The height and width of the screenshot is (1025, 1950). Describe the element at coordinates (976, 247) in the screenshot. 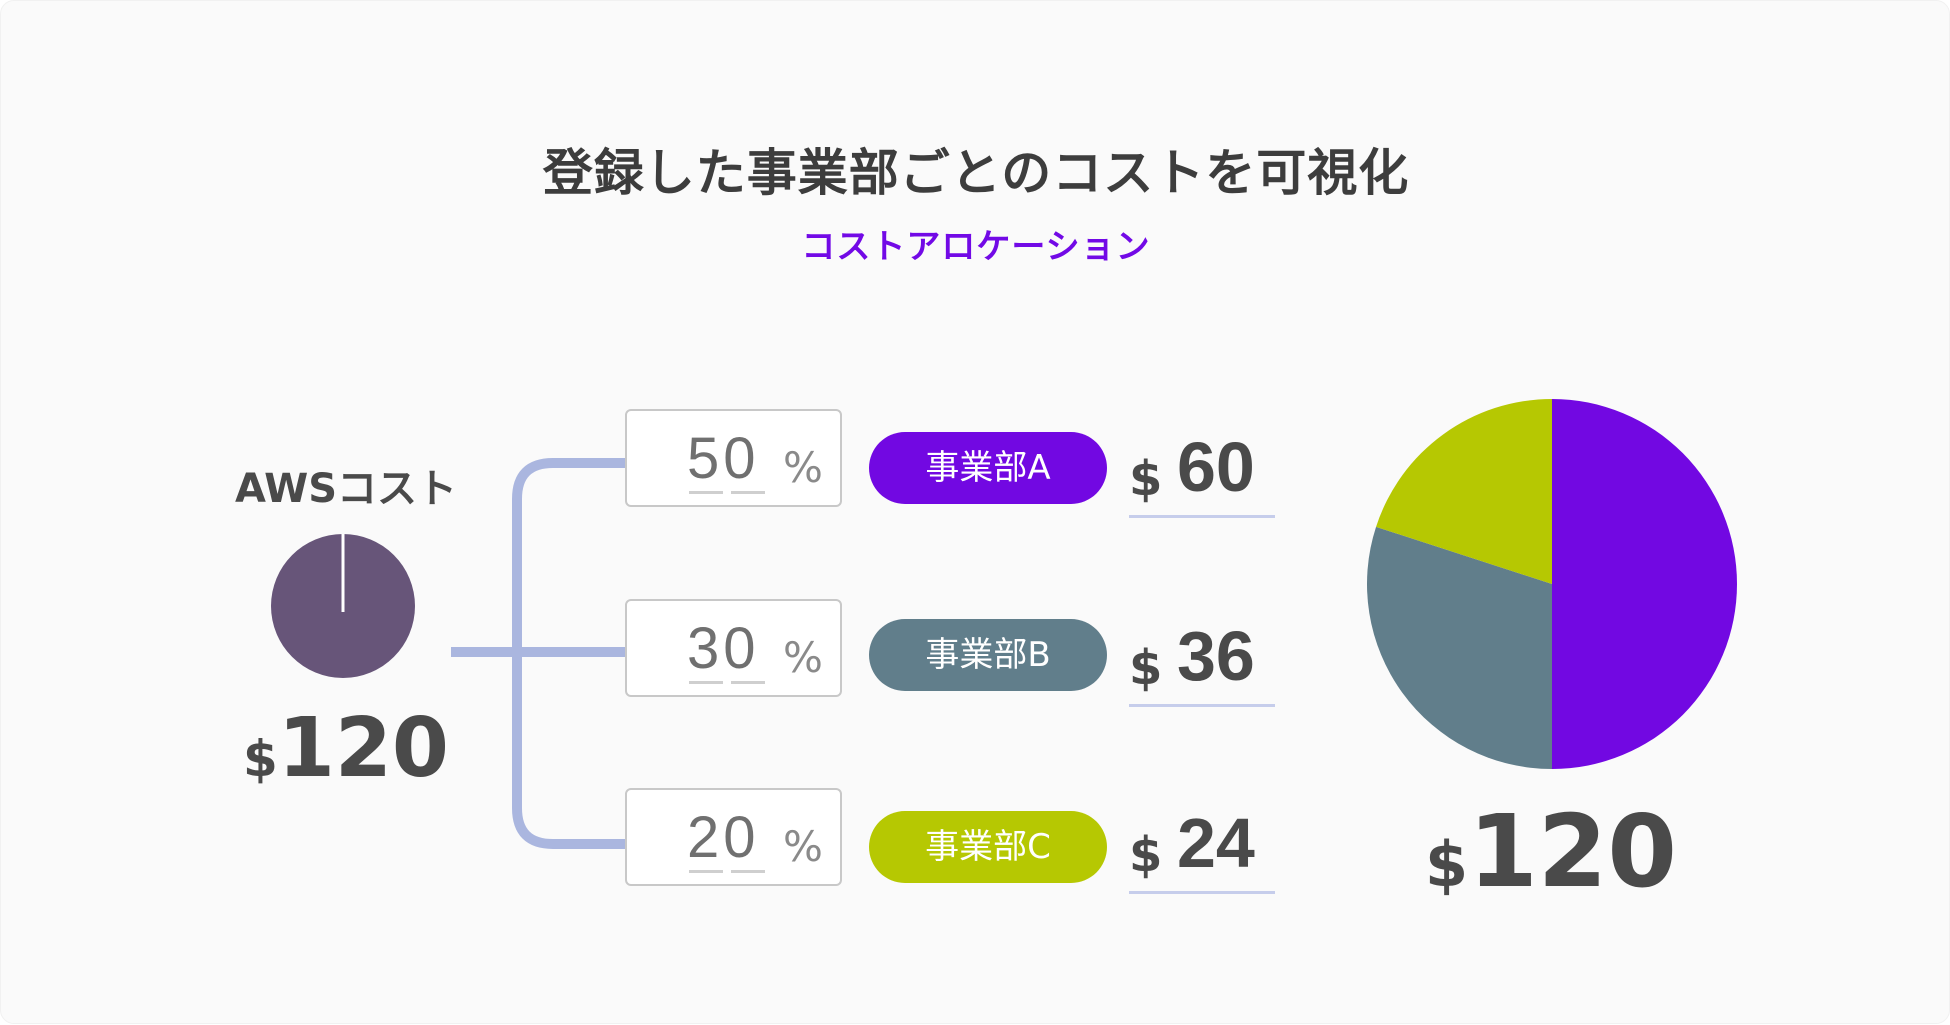

I see `page-subtitle: コストアロケーション` at that location.